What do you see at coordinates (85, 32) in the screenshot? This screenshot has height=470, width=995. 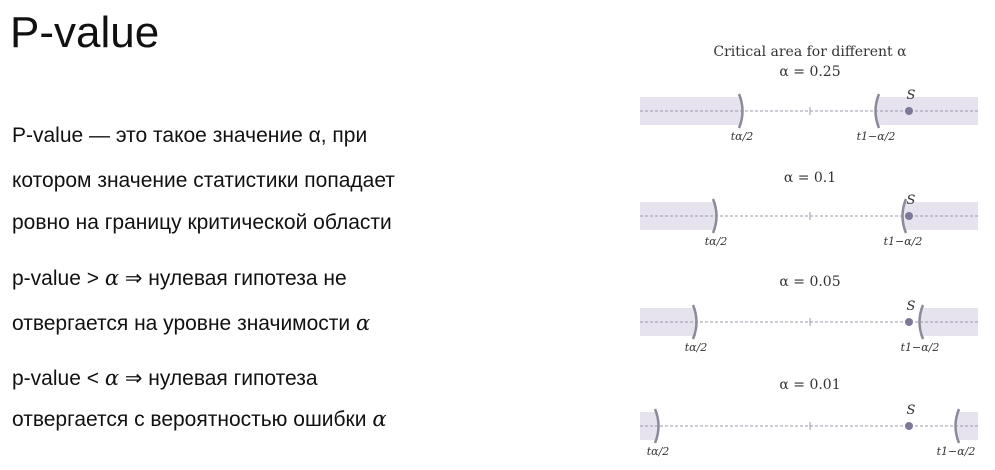 I see `slide-title: P-value` at bounding box center [85, 32].